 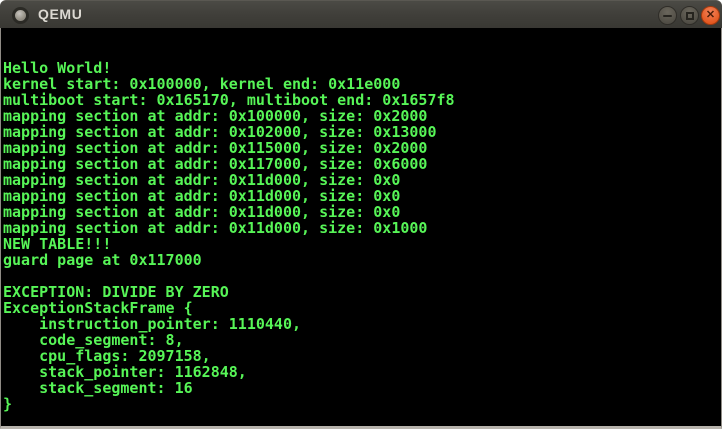 What do you see at coordinates (107, 356) in the screenshot?
I see `console-line: cpu_flags: 2097158,` at bounding box center [107, 356].